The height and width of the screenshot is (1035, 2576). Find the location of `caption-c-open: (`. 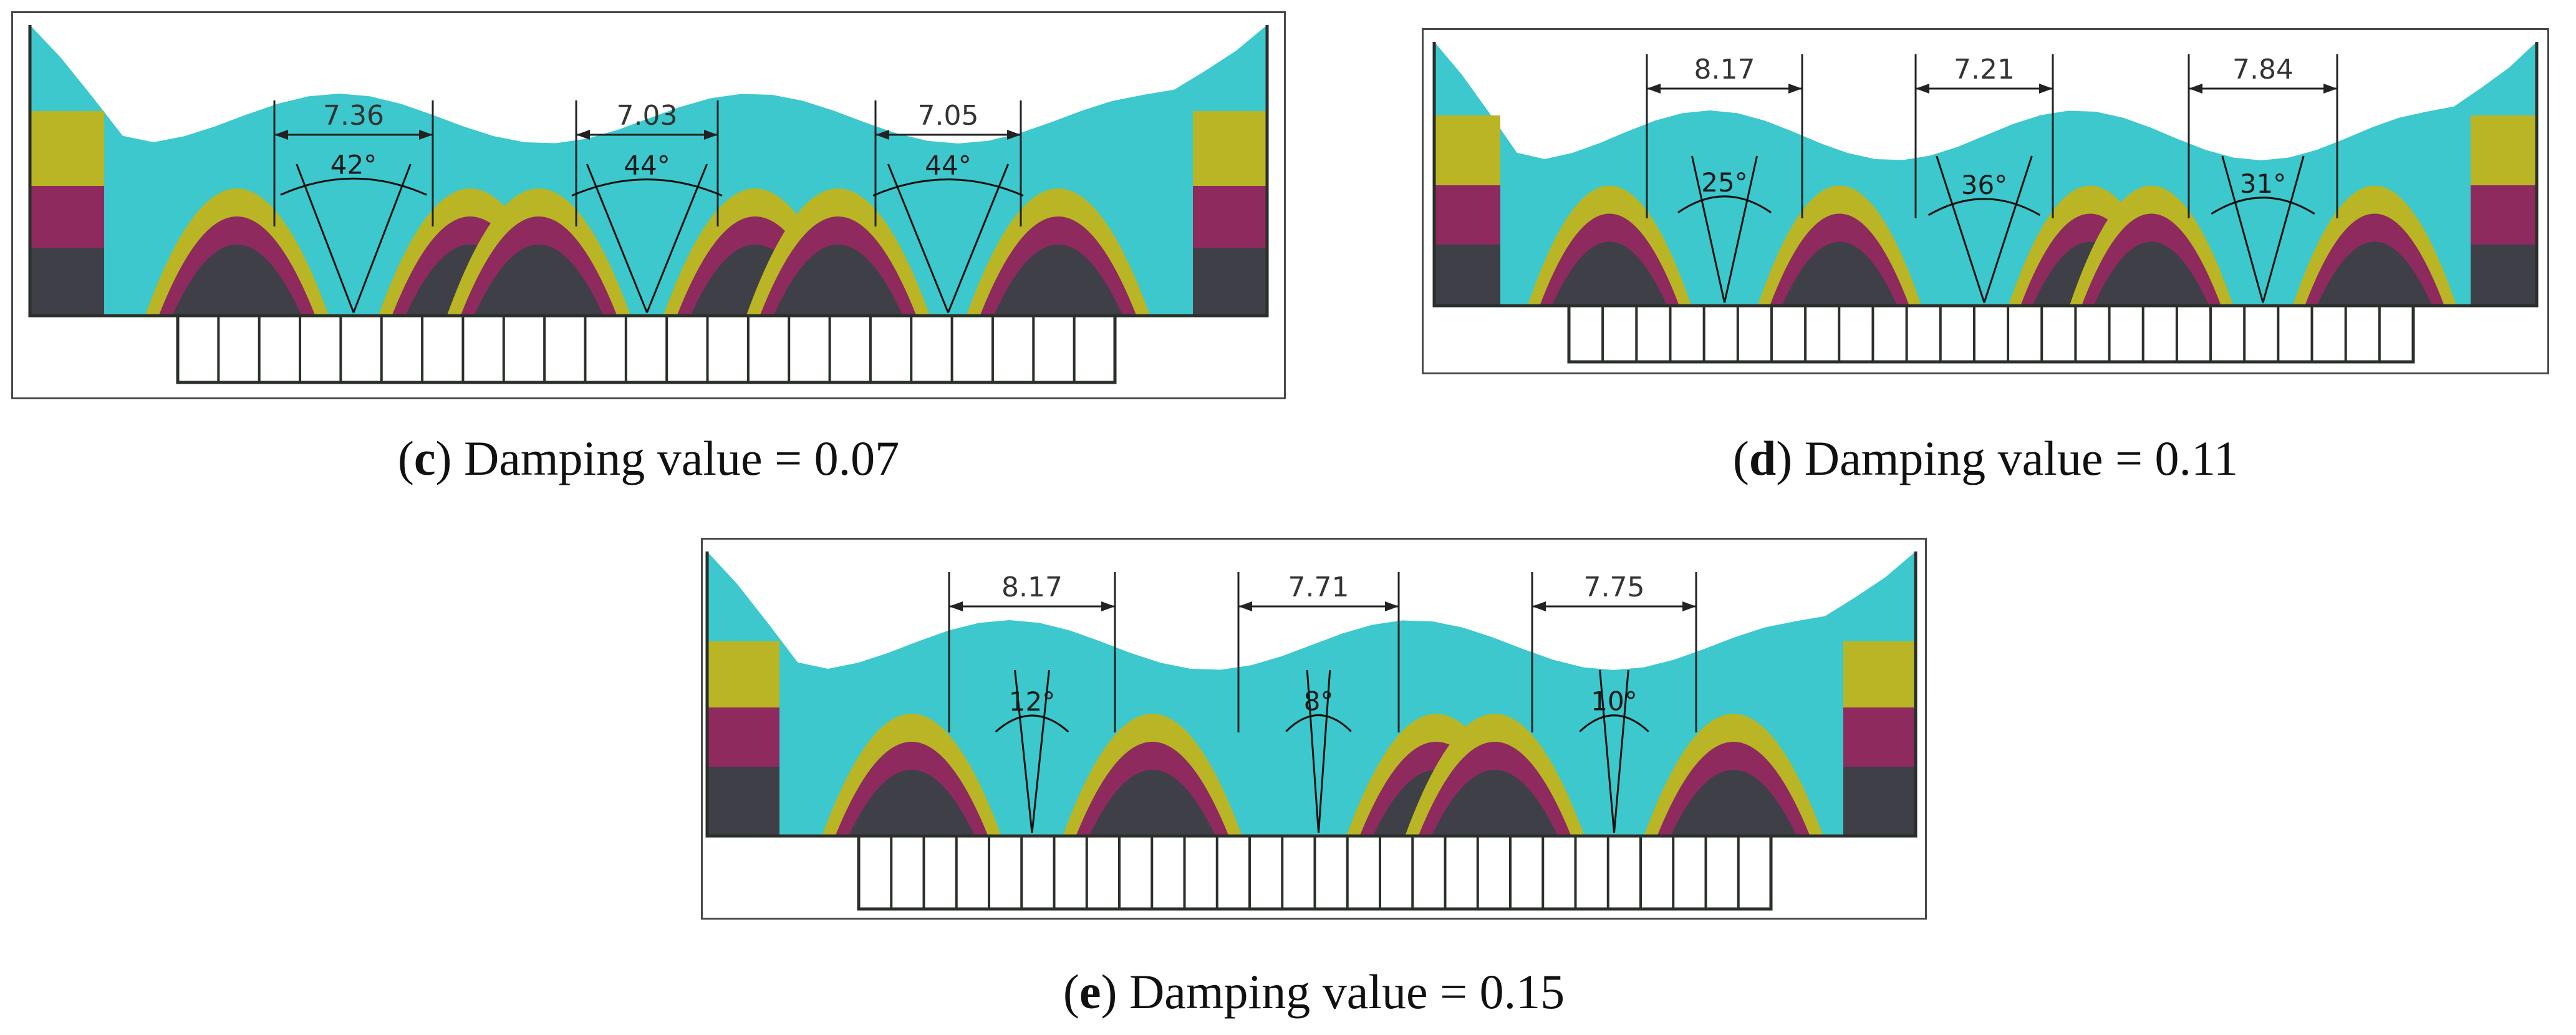

caption-c-open: ( is located at coordinates (405, 458).